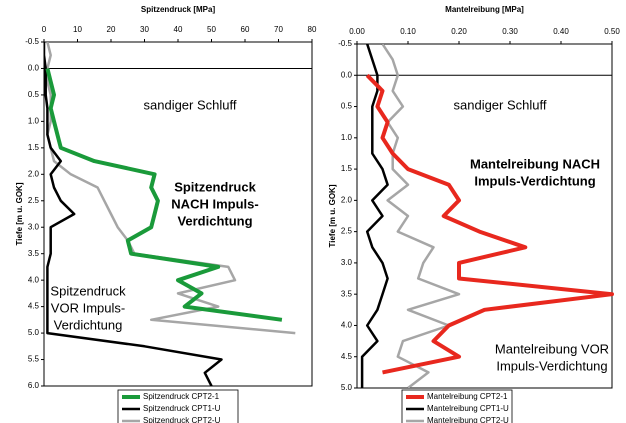  I want to click on x-tick-label: 30, so click(144, 29).